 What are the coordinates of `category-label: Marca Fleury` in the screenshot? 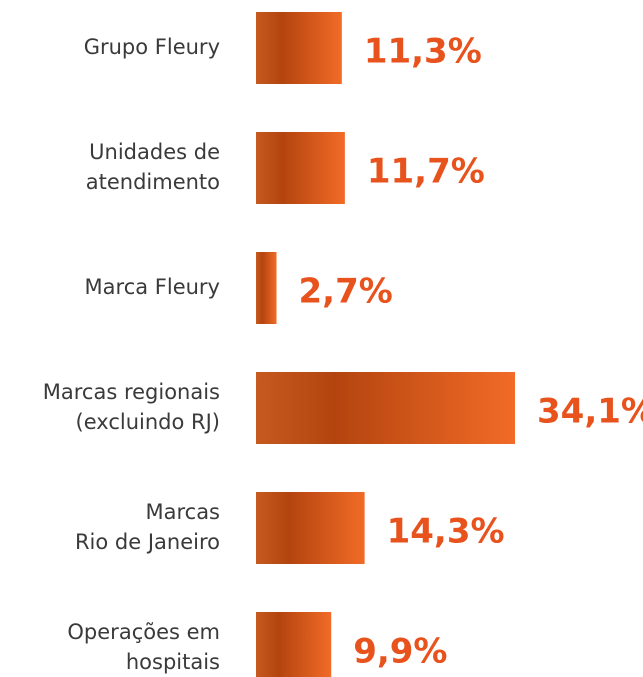 It's located at (152, 287).